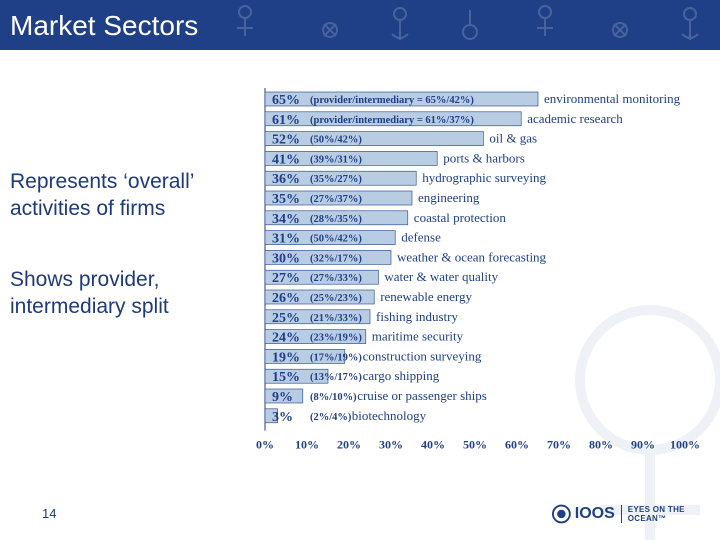 The width and height of the screenshot is (720, 540). I want to click on x-tick-label: 30%, so click(391, 445).